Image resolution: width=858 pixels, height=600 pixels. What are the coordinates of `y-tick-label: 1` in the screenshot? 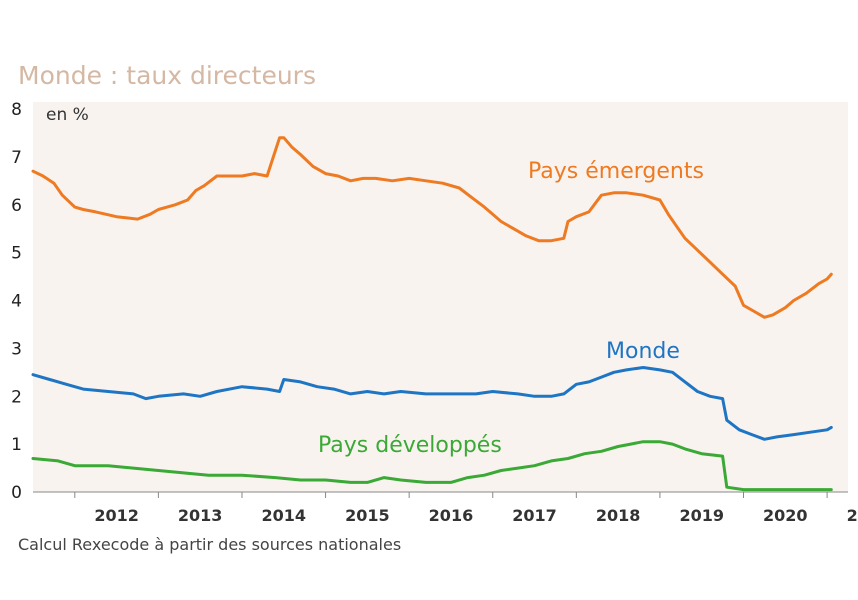 It's located at (16, 445).